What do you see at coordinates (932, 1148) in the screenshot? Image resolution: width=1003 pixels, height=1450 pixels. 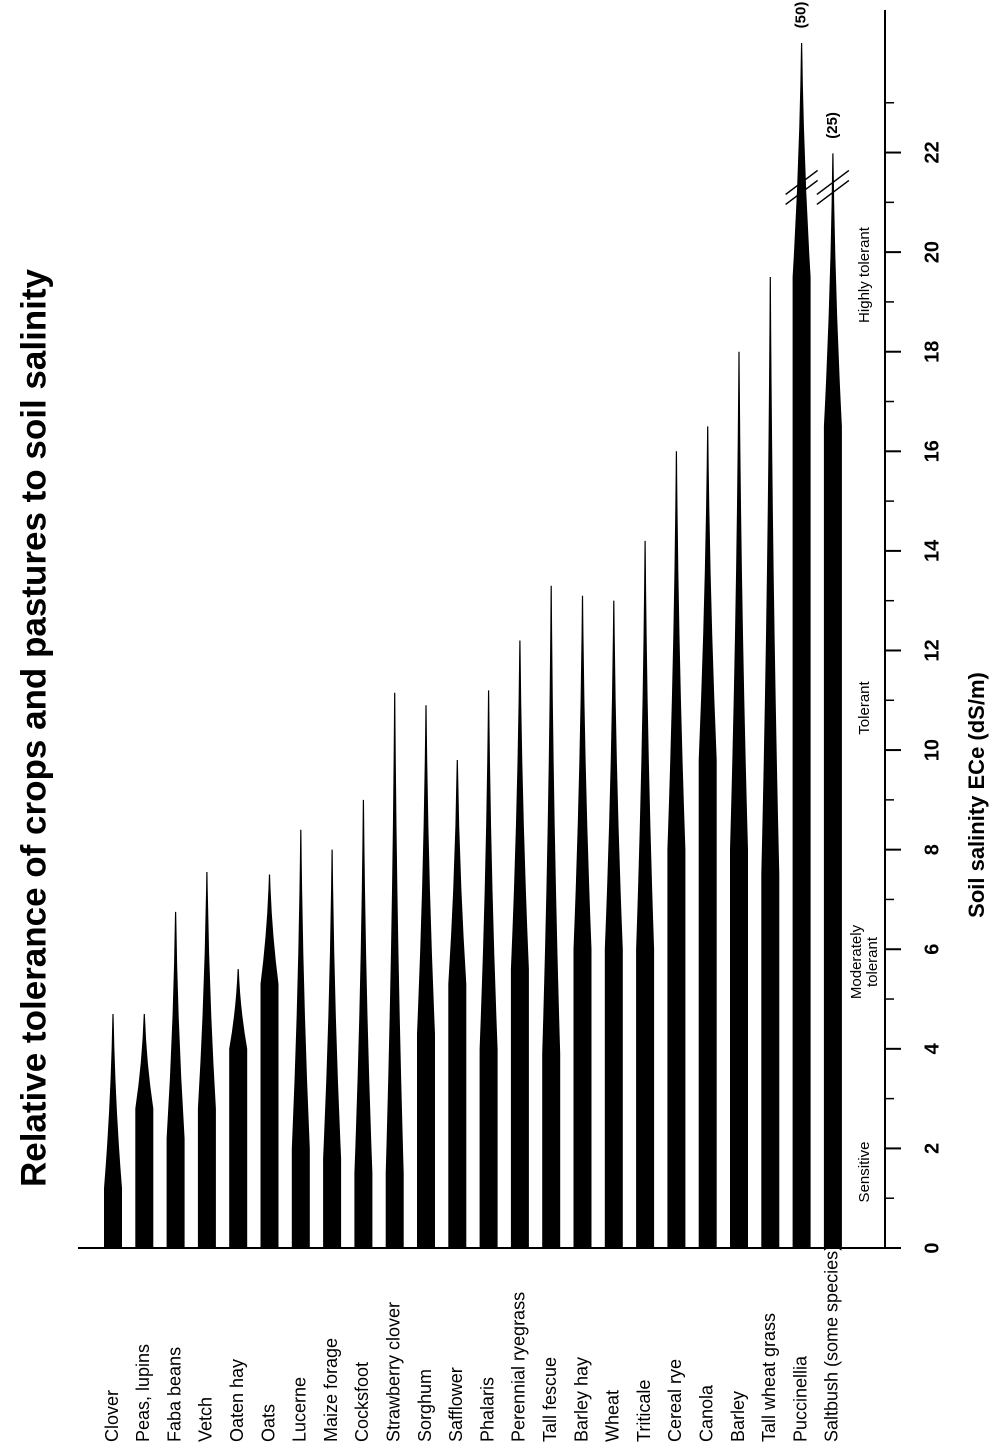 I see `y-tick-label: 2` at bounding box center [932, 1148].